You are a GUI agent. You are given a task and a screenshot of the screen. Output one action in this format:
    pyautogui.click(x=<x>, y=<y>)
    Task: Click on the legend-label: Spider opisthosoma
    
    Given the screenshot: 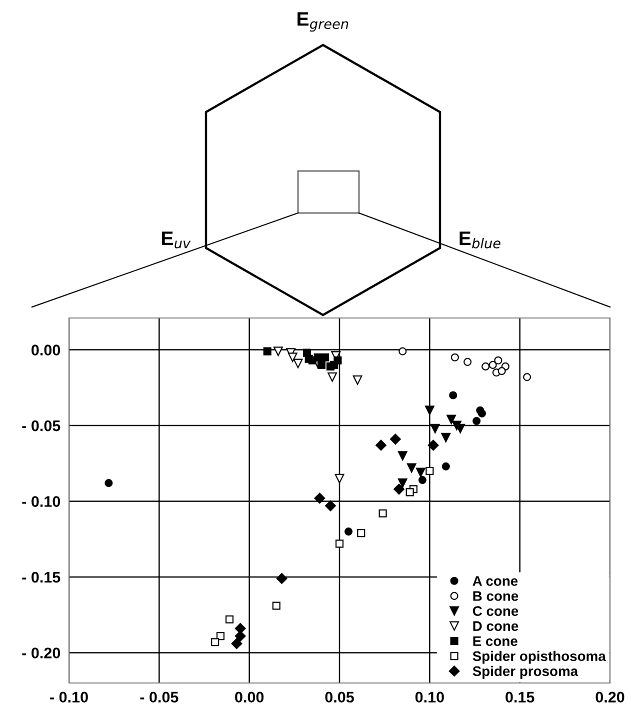 What is the action you would take?
    pyautogui.click(x=539, y=657)
    